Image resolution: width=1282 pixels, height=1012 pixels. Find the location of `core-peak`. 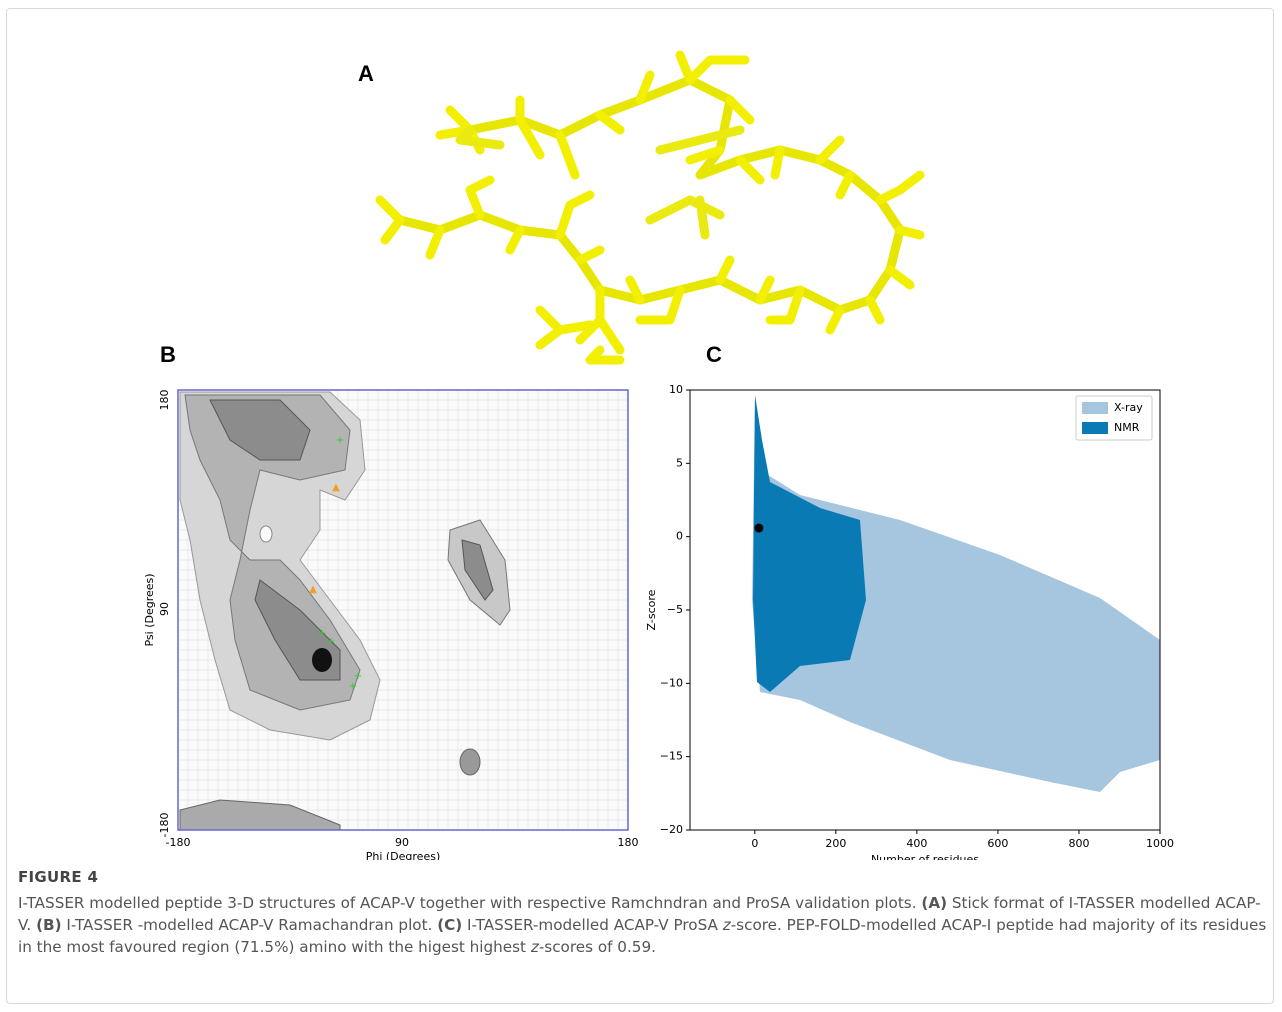

core-peak is located at coordinates (322, 660).